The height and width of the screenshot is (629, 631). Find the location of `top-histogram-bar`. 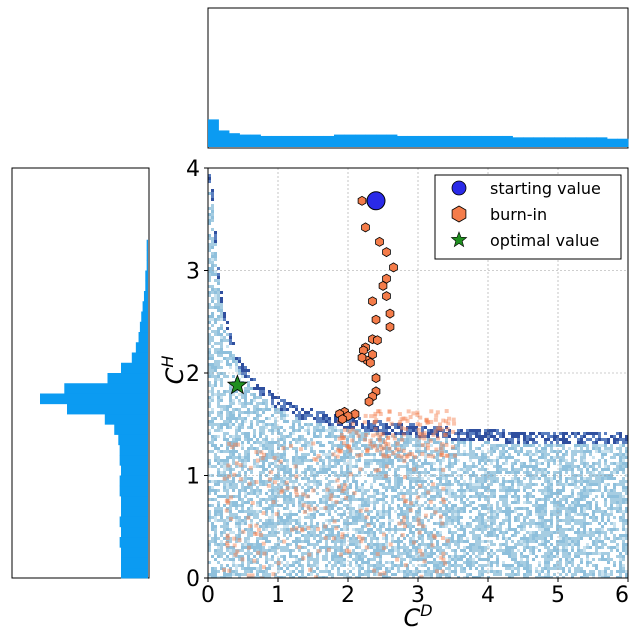

top-histogram-bar is located at coordinates (318, 141).